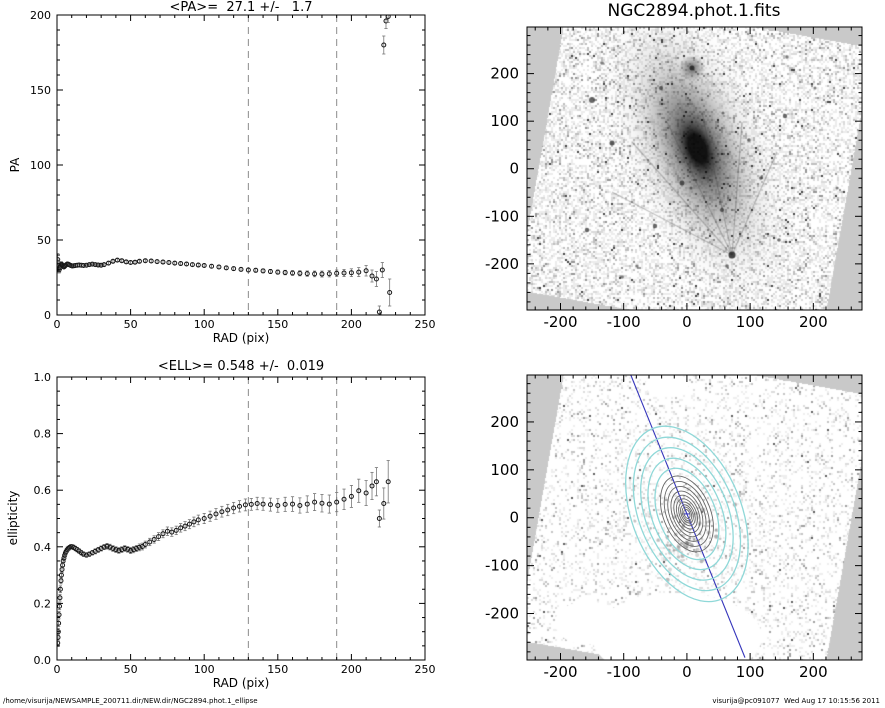  Describe the element at coordinates (43, 434) in the screenshot. I see `svg-text: 0.8` at that location.